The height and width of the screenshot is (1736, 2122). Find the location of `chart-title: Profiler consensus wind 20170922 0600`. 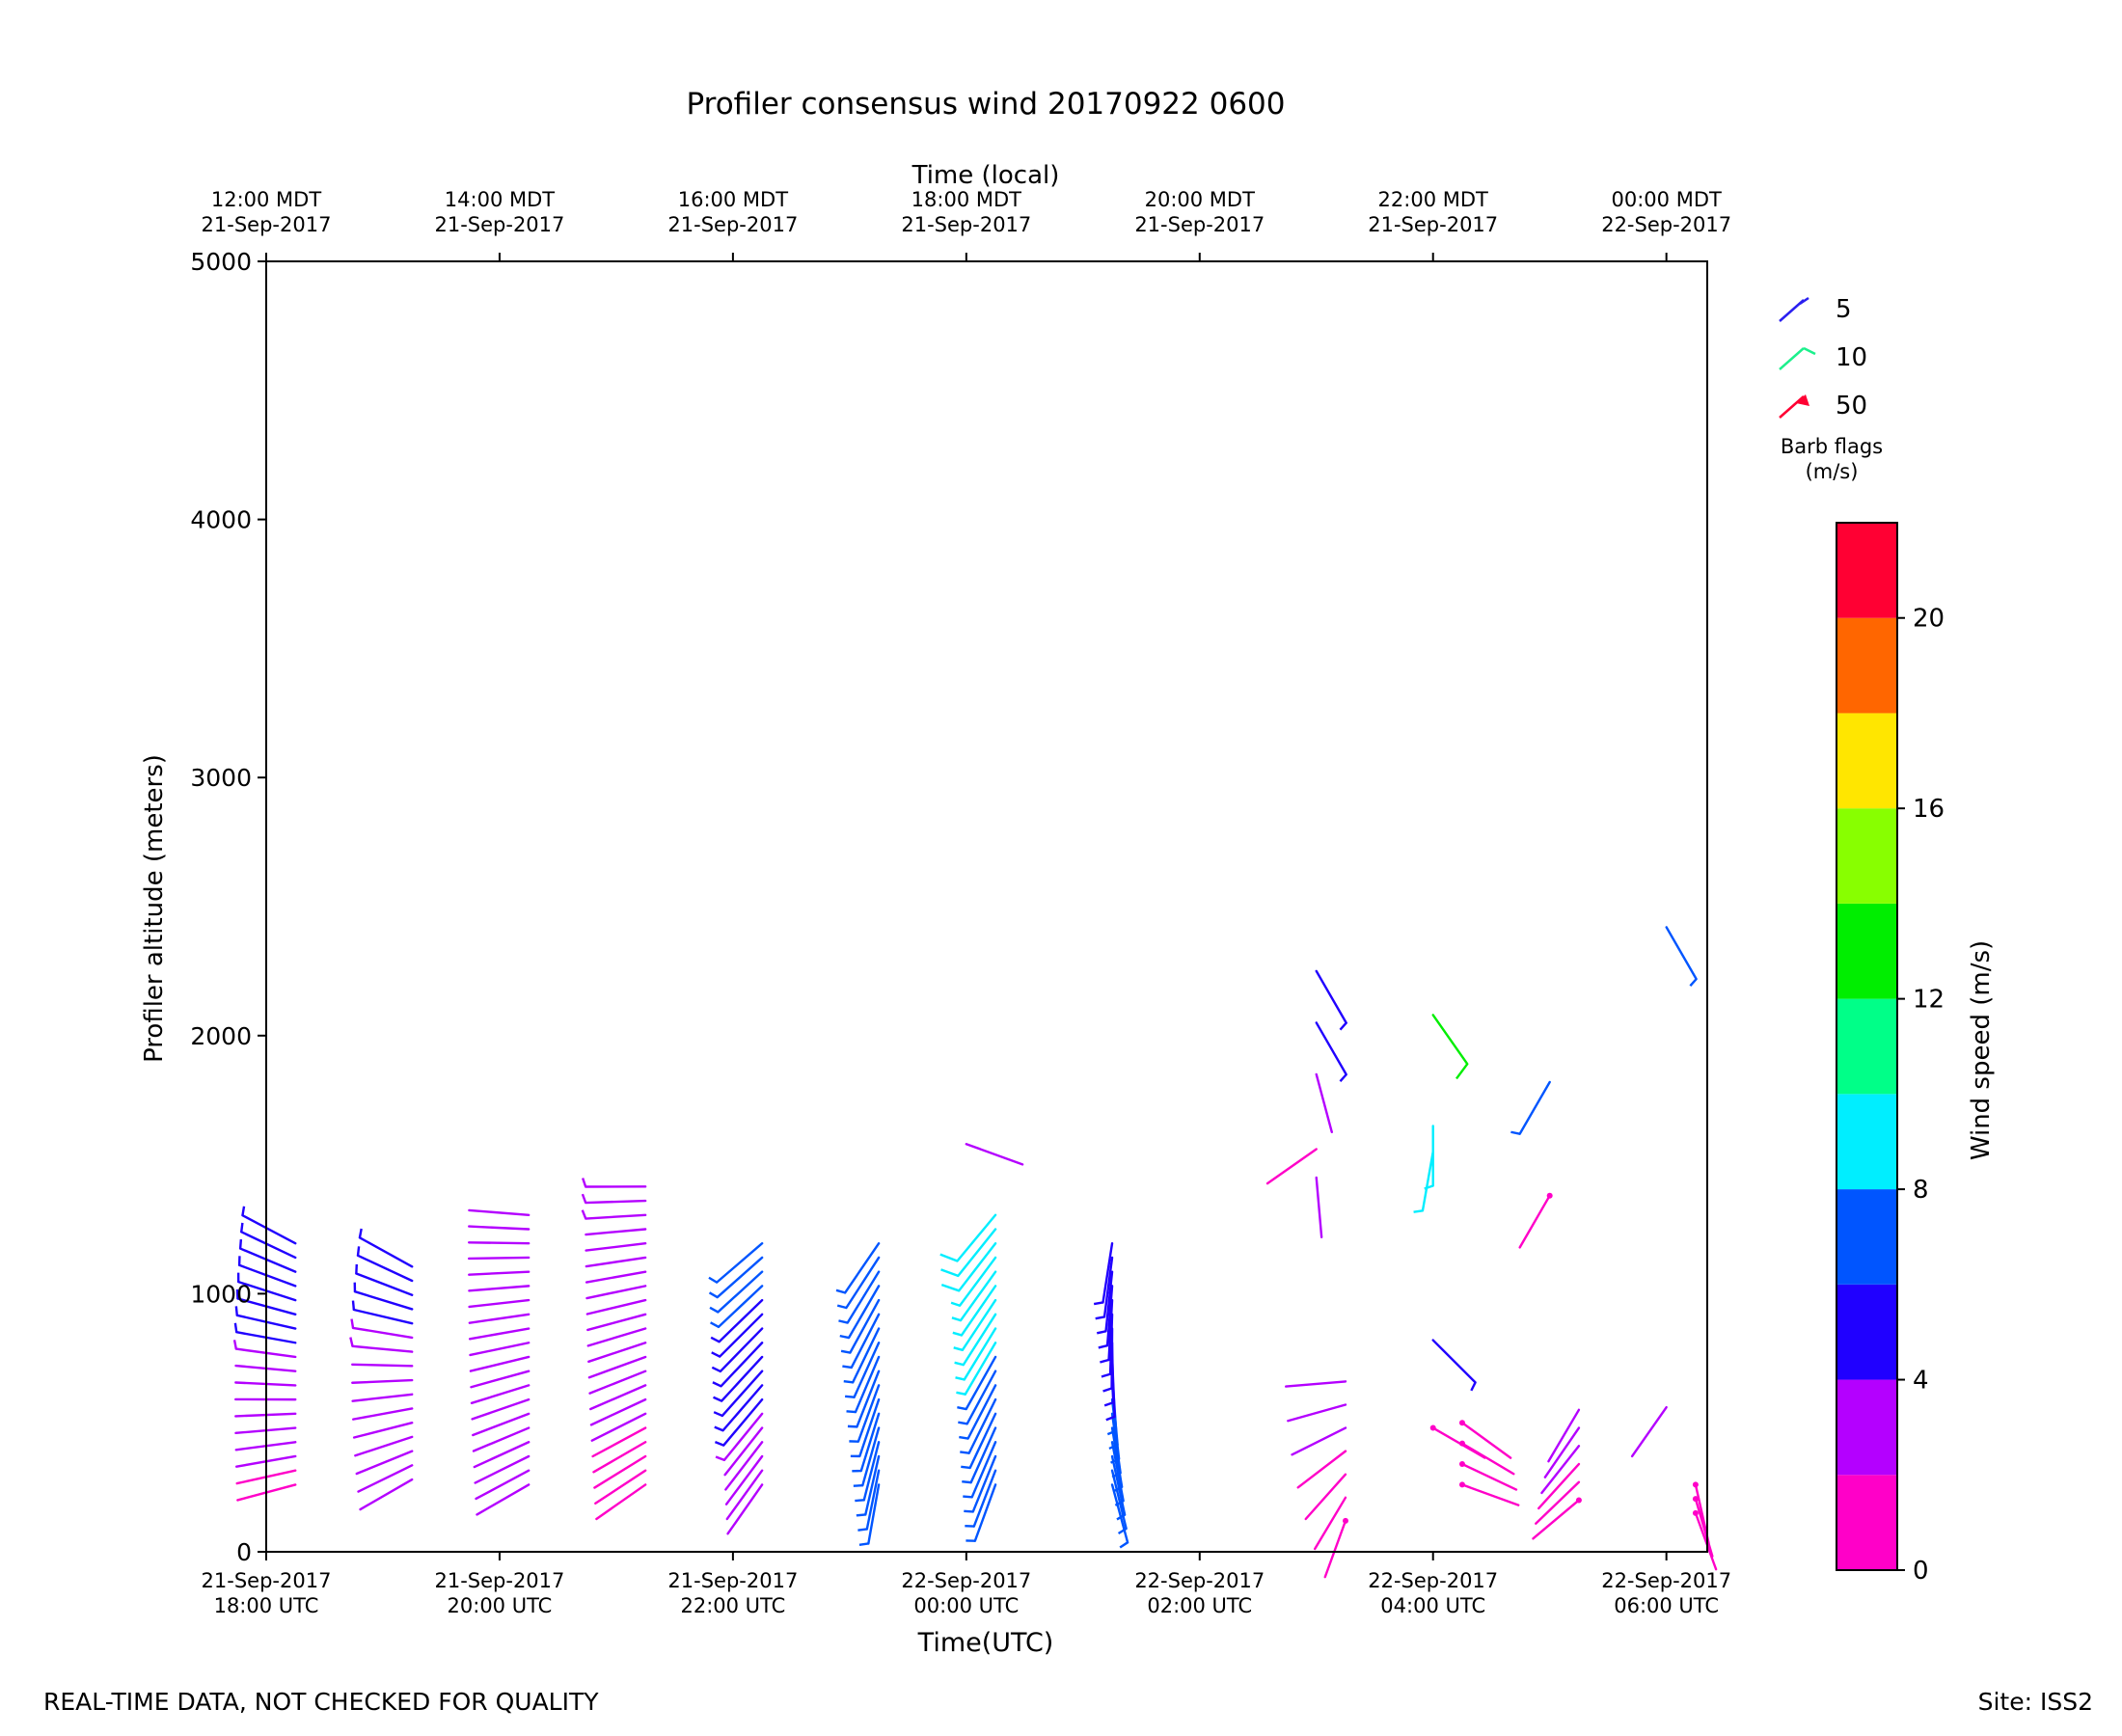

chart-title: Profiler consensus wind 20170922 0600 is located at coordinates (987, 104).